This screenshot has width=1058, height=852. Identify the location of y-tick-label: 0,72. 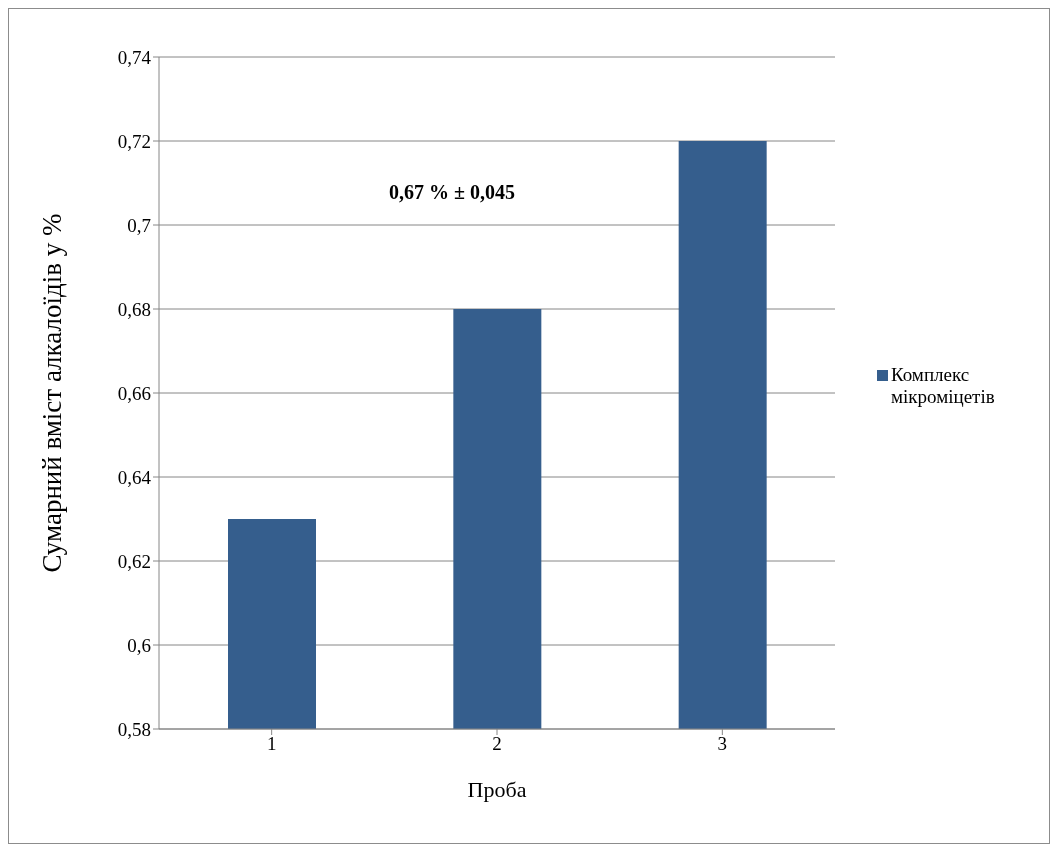
(134, 141).